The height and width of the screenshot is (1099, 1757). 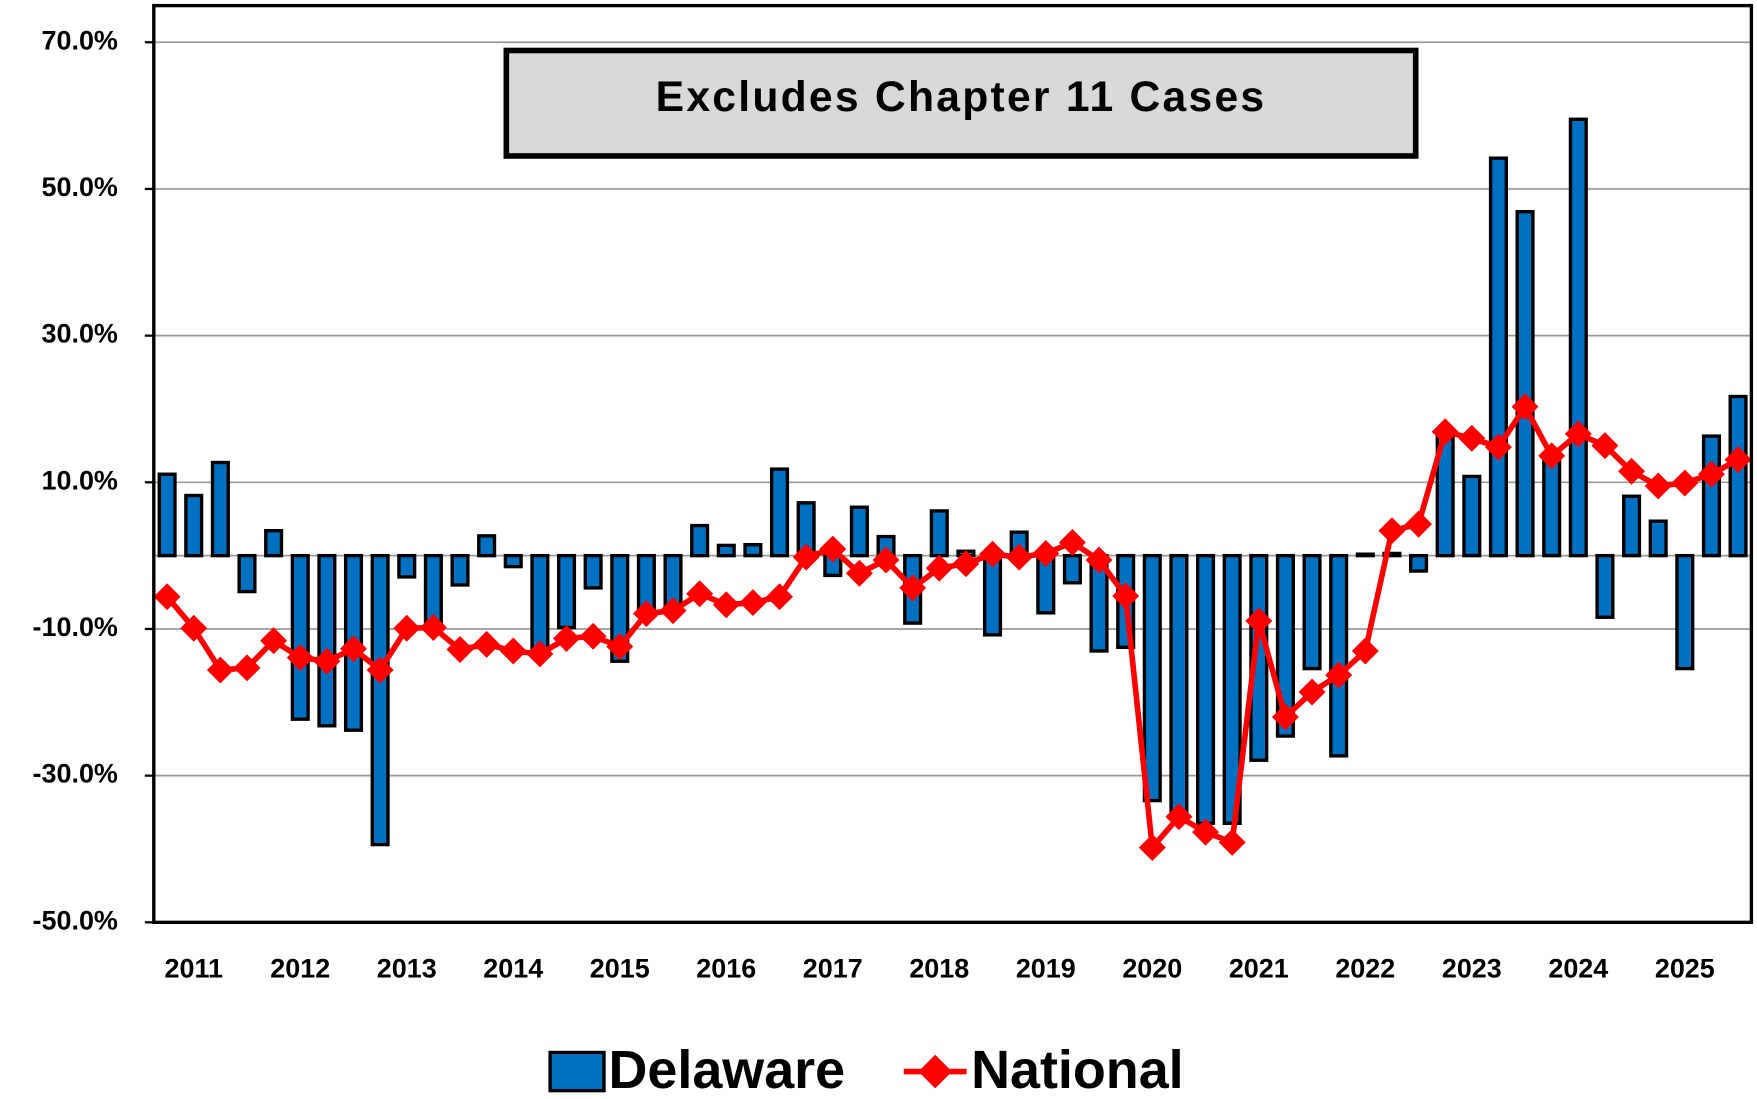 What do you see at coordinates (1578, 969) in the screenshot?
I see `x-tick-label: 2024` at bounding box center [1578, 969].